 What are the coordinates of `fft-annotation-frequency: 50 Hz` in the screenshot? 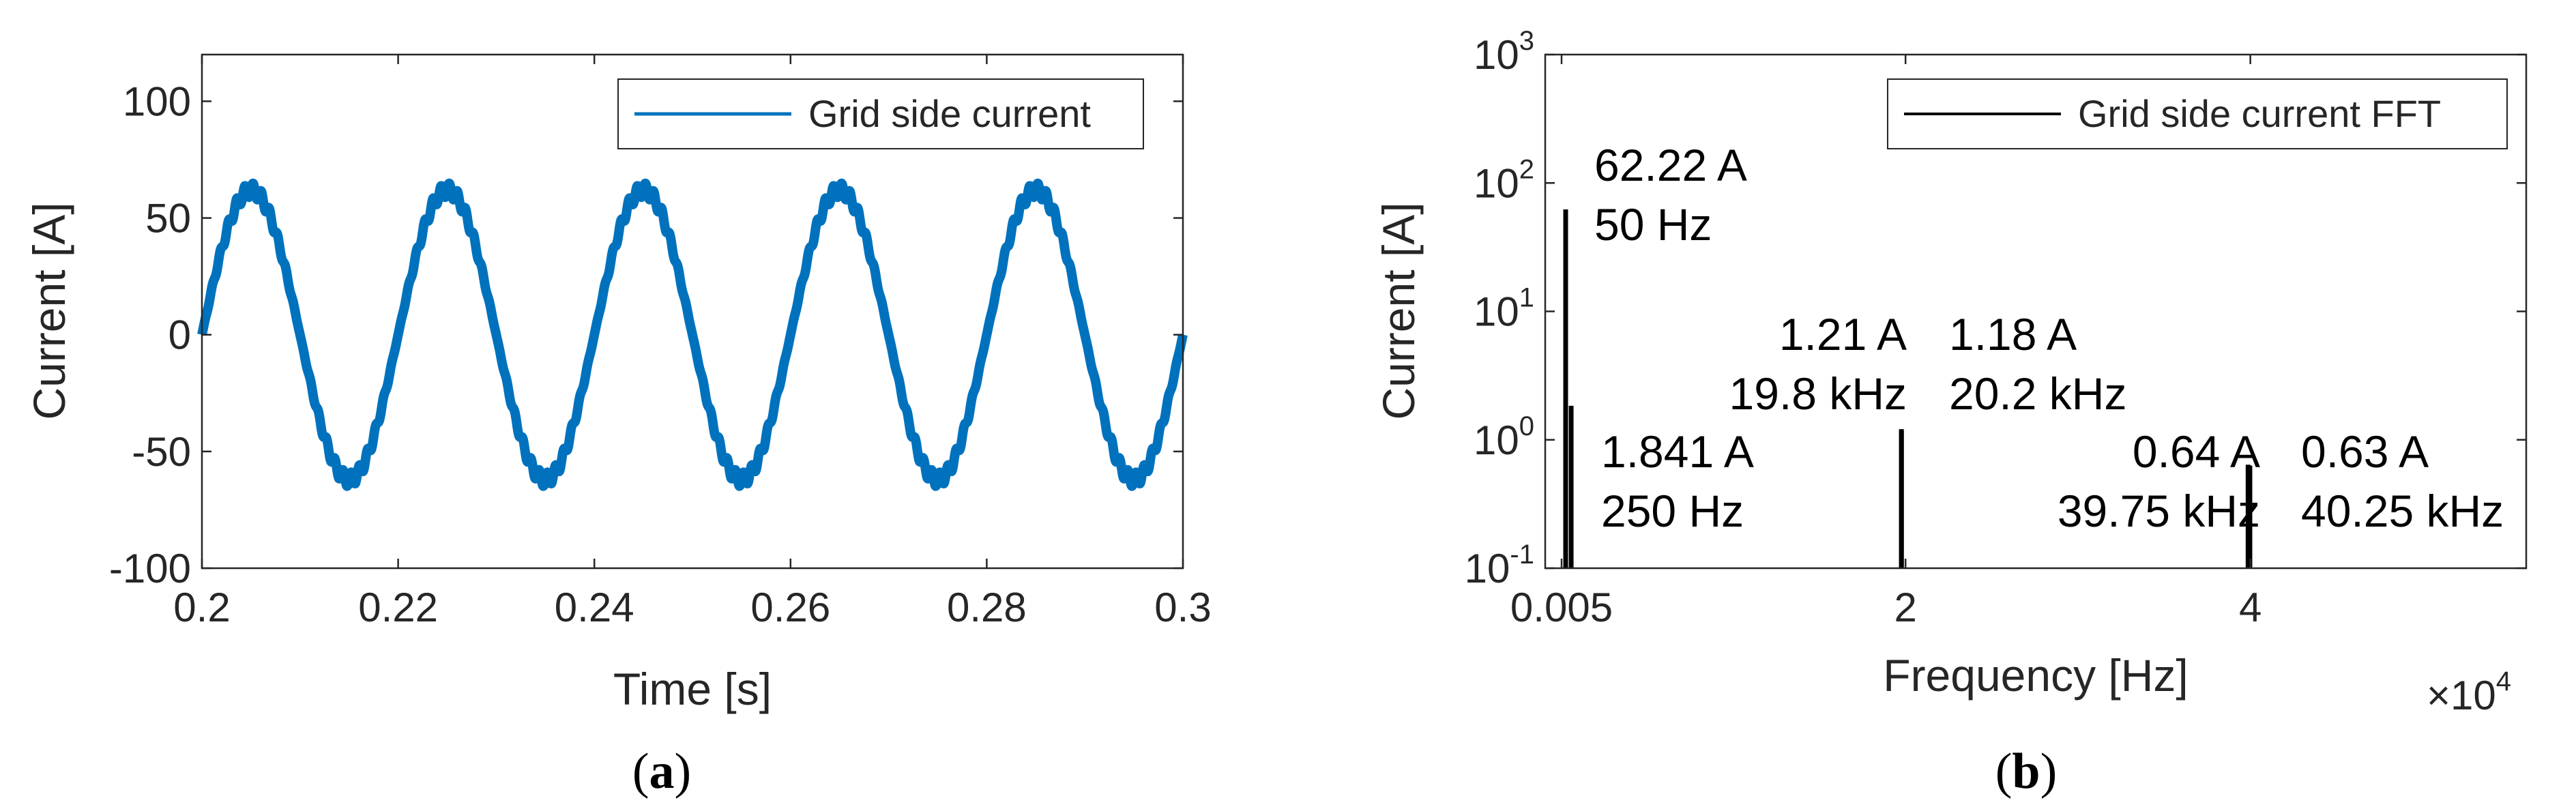 It's located at (1653, 224).